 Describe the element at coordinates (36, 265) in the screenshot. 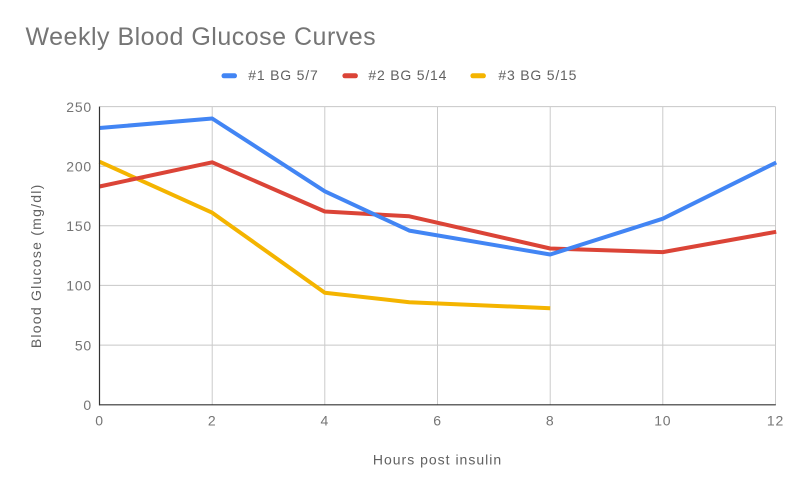

I see `svg-text: Blood Glucose (mg/dl)` at that location.